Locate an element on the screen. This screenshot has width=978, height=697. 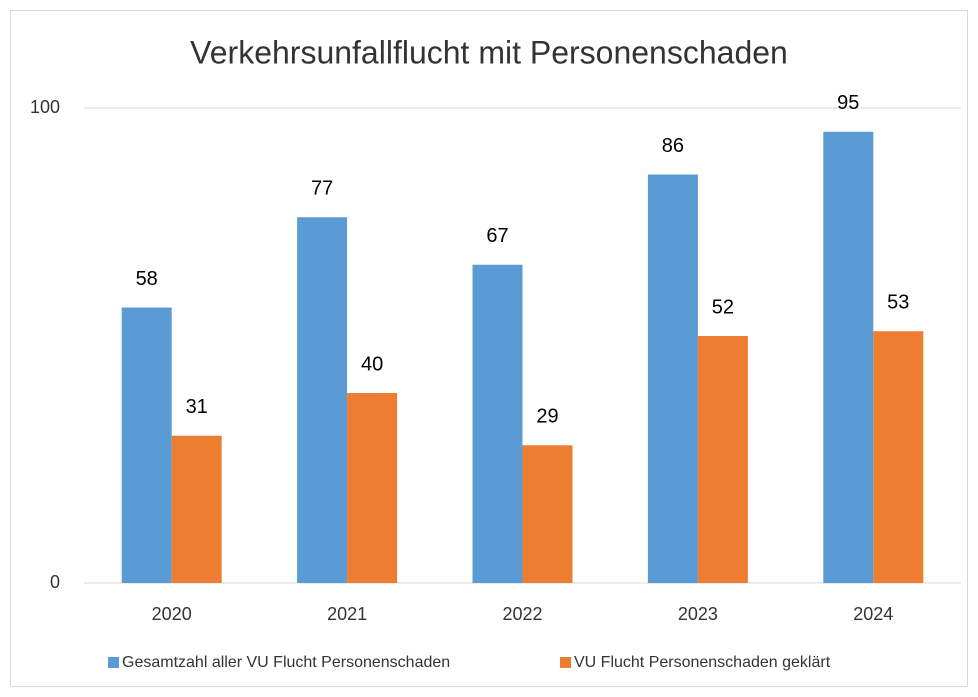
x-tick-label: 2021 is located at coordinates (347, 614).